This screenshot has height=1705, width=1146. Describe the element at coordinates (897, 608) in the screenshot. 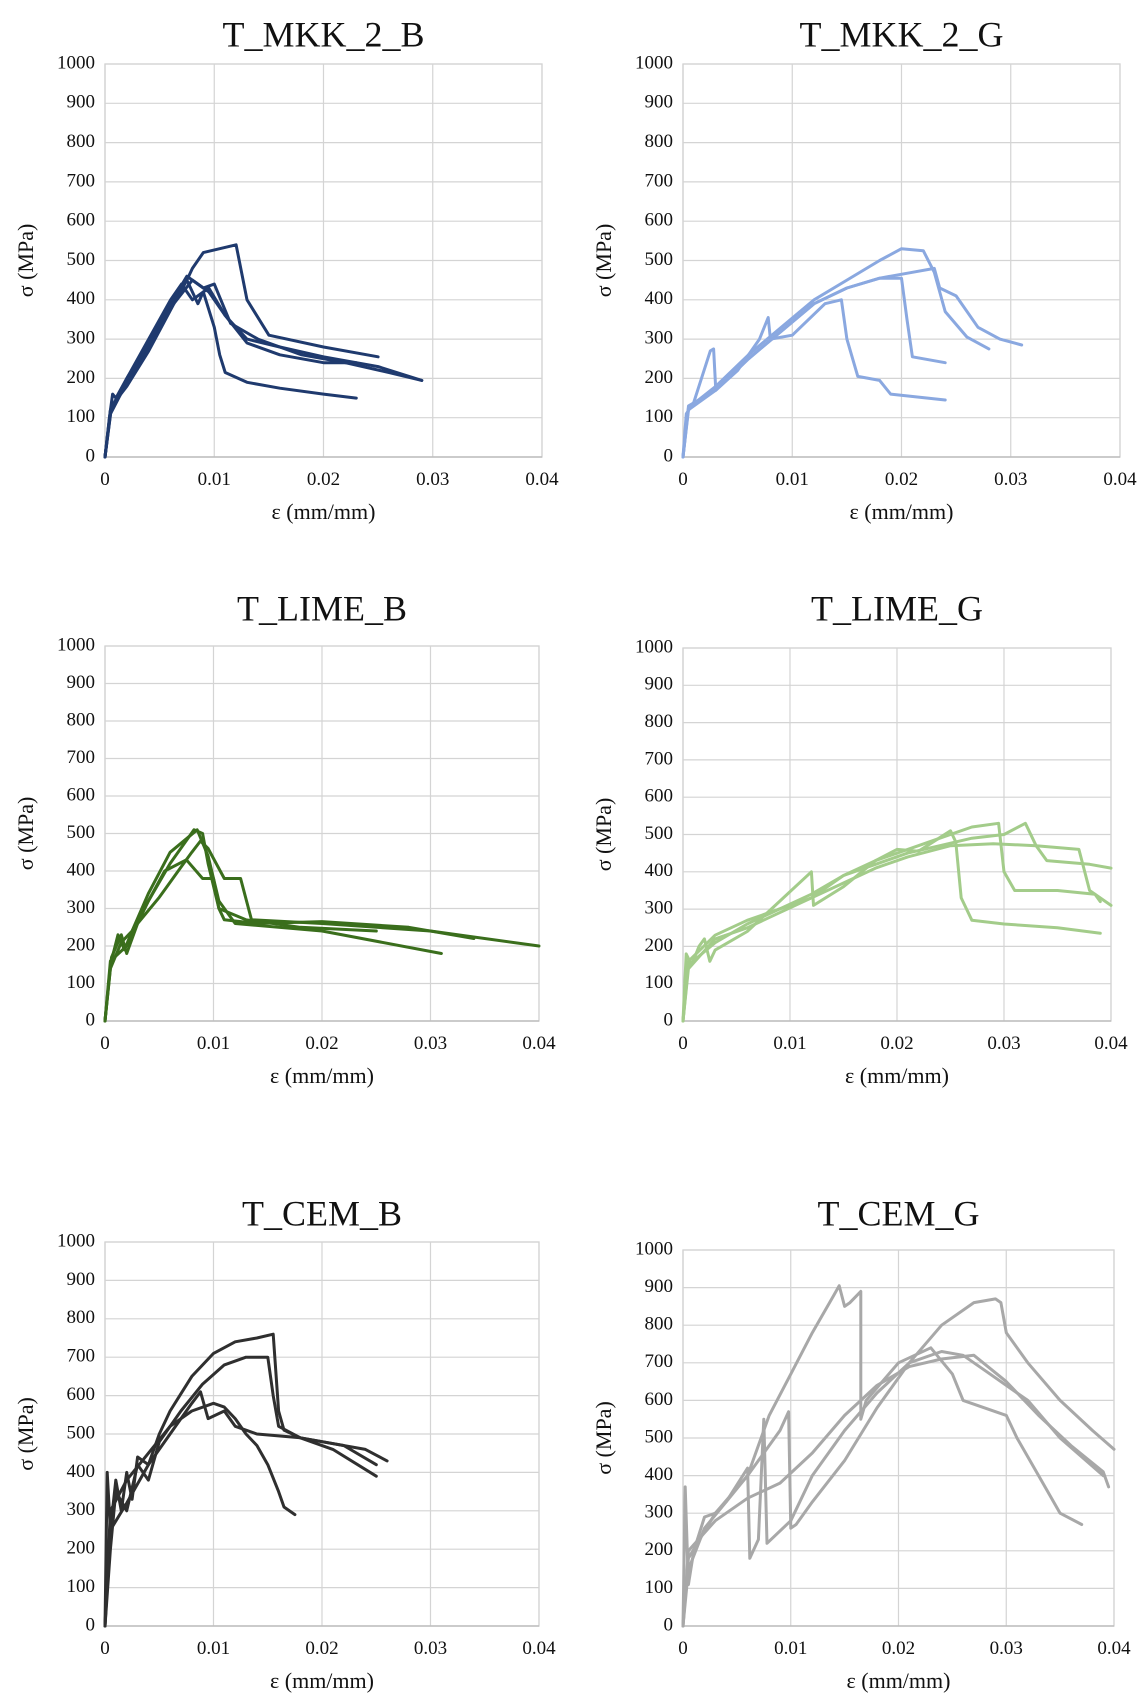

I see `chart-title: T_LIME_G` at that location.